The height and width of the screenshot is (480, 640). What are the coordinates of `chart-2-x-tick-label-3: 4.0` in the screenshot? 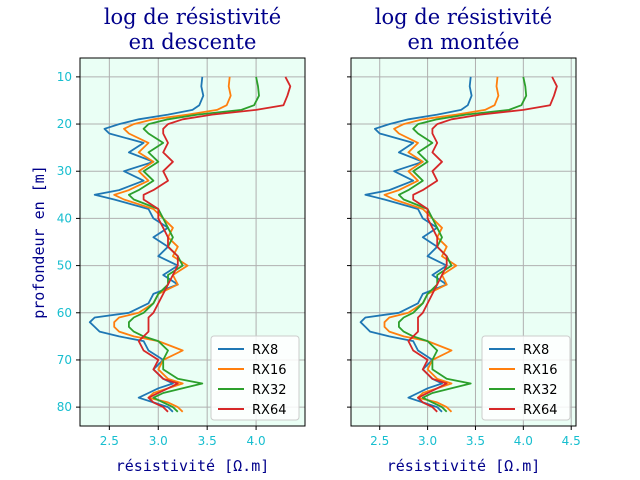 It's located at (523, 441).